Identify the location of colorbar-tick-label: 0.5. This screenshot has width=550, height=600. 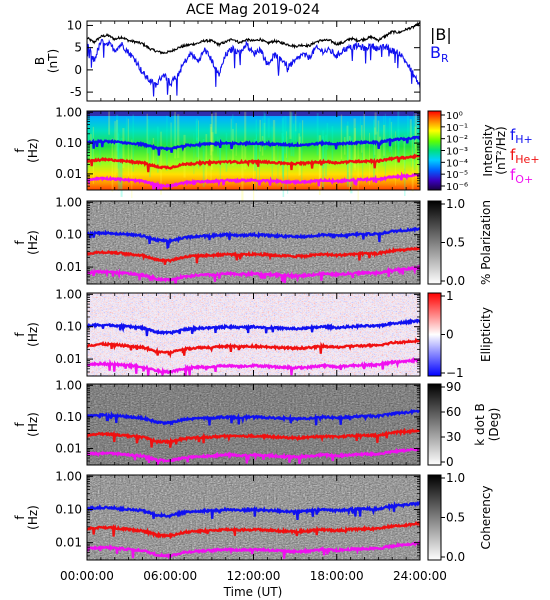
(455, 518).